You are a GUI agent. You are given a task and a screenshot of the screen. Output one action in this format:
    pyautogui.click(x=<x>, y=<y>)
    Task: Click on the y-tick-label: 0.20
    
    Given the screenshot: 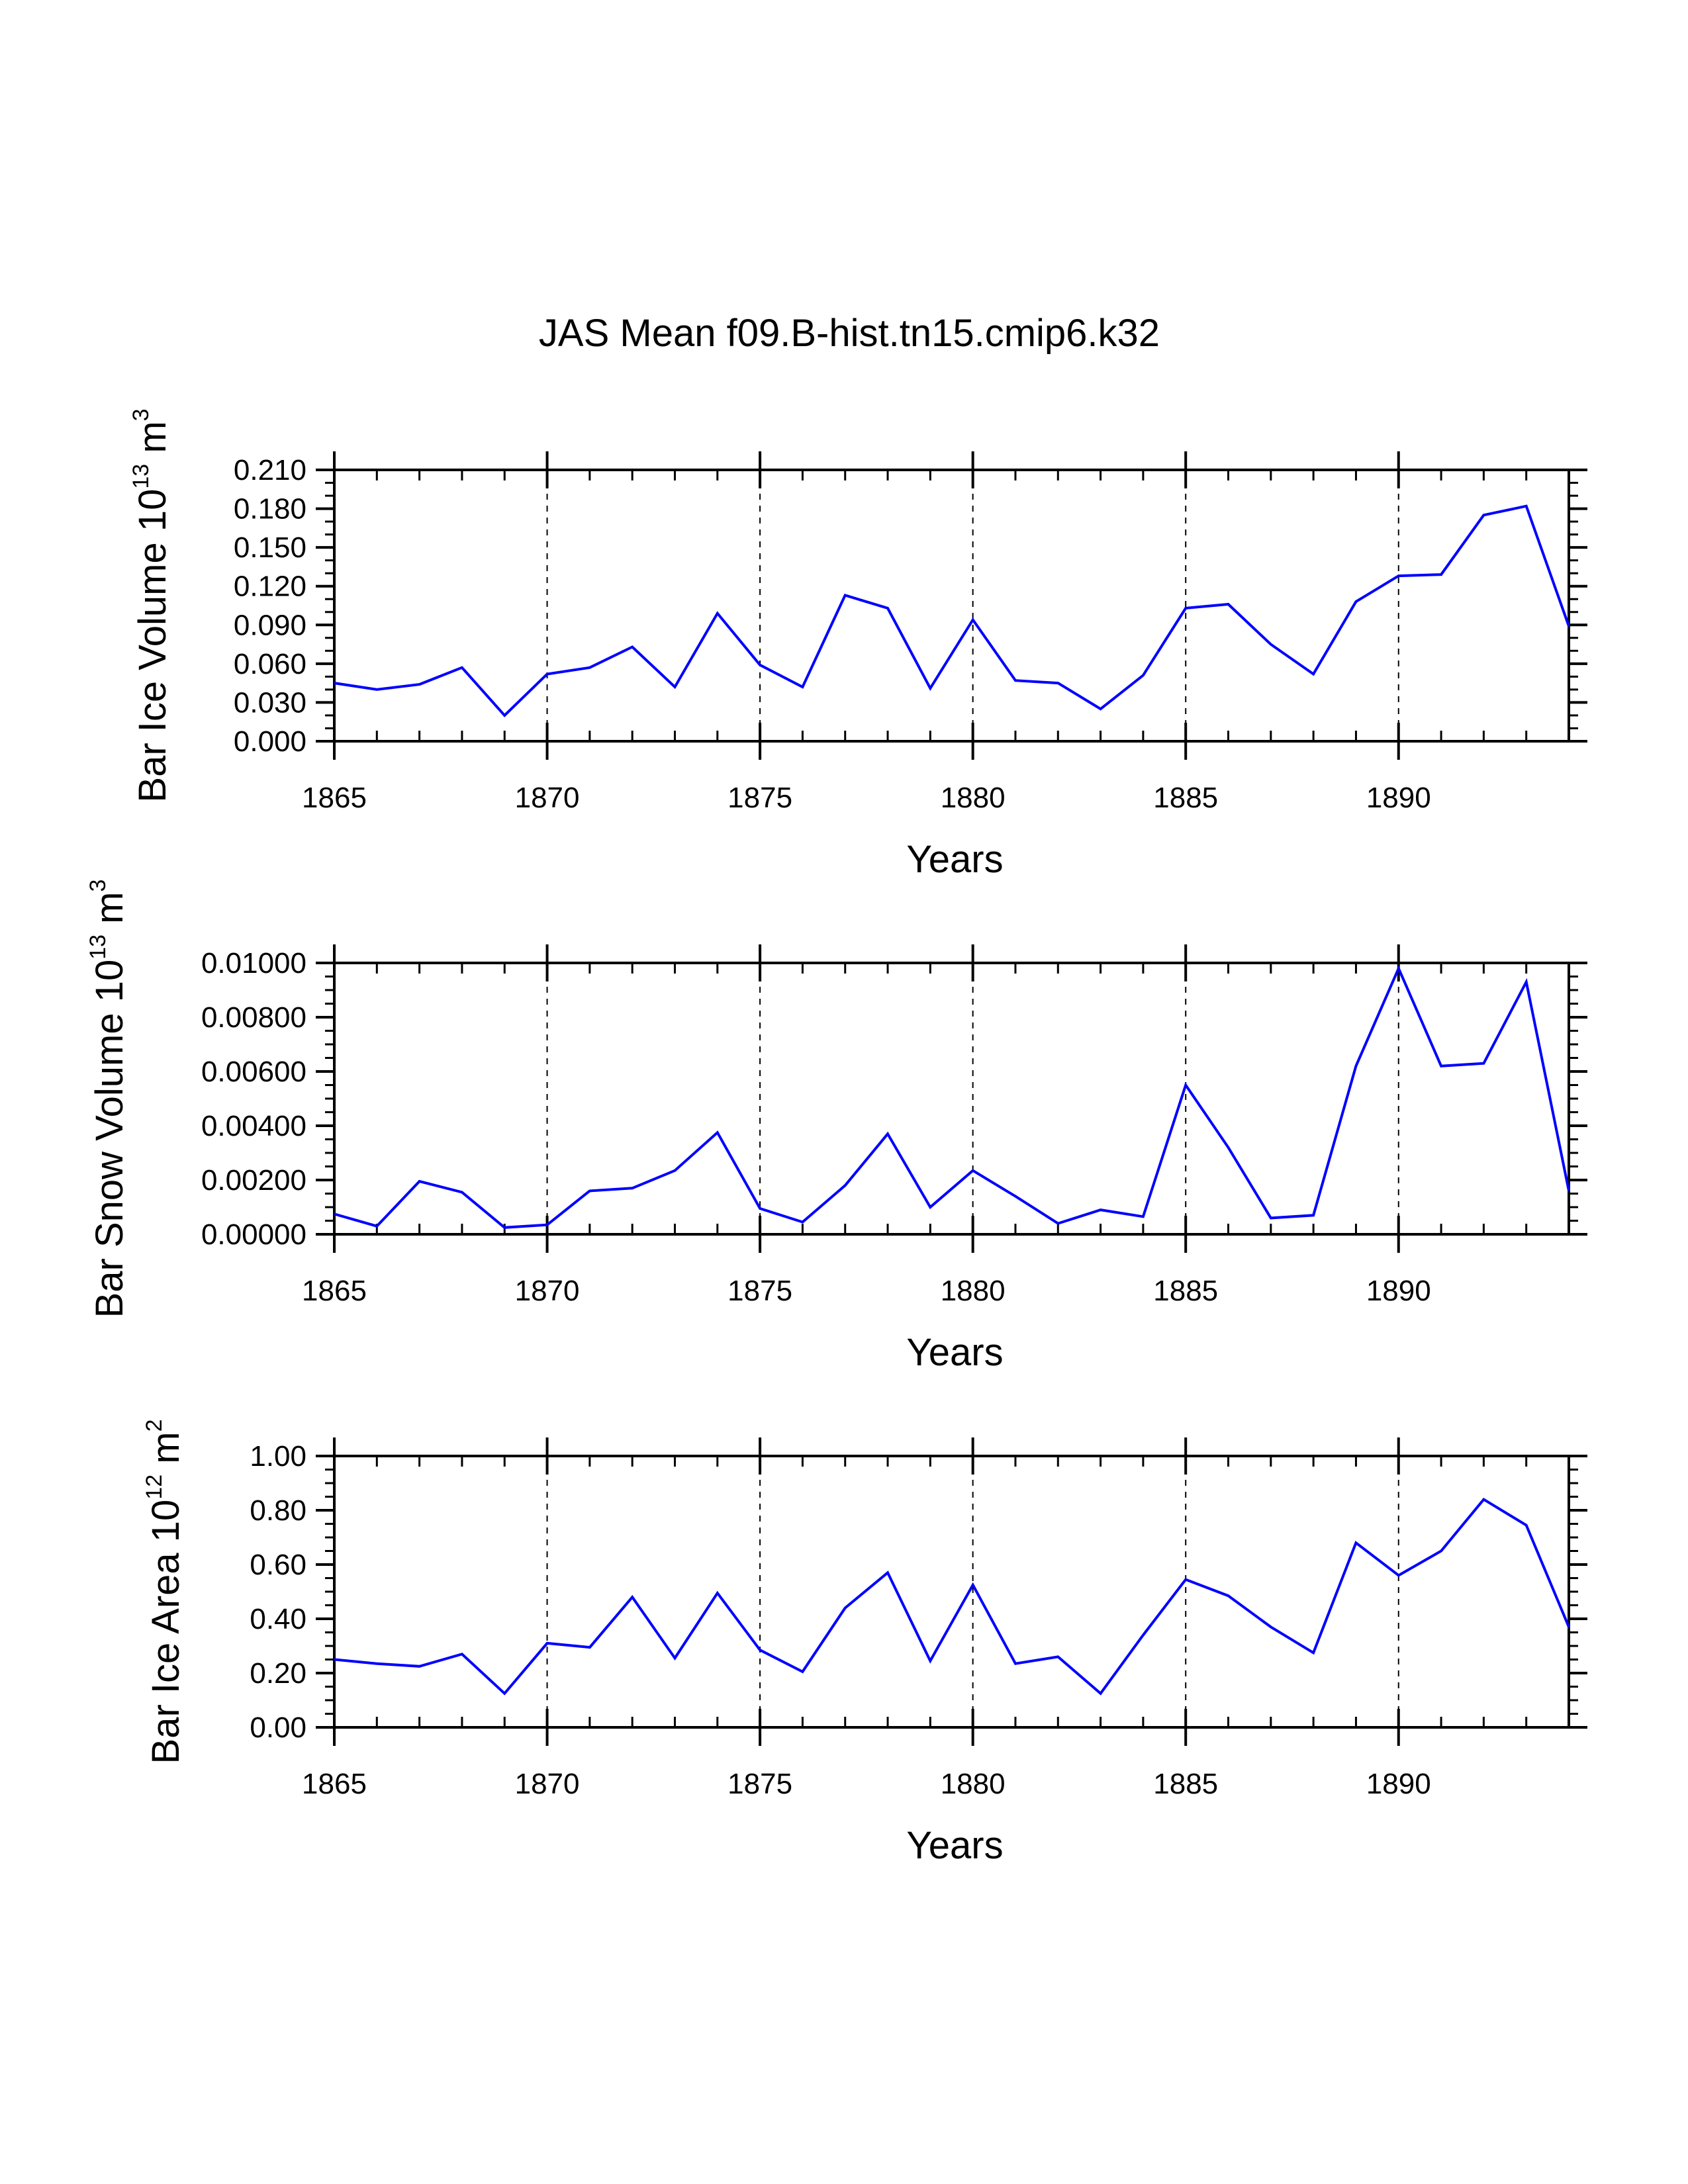 What is the action you would take?
    pyautogui.click(x=278, y=1673)
    